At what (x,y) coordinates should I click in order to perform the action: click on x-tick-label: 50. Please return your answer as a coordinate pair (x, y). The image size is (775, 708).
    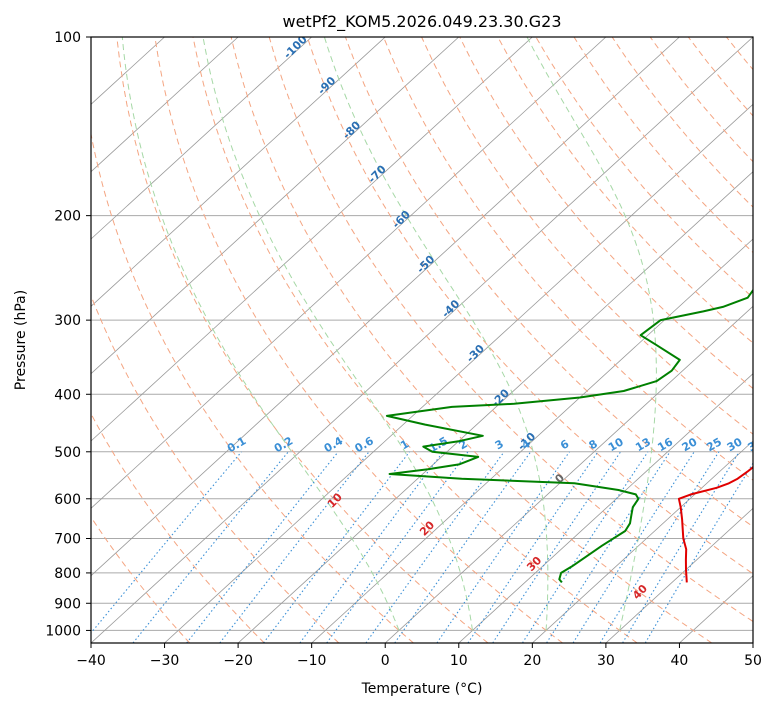
    Looking at the image, I should click on (753, 661).